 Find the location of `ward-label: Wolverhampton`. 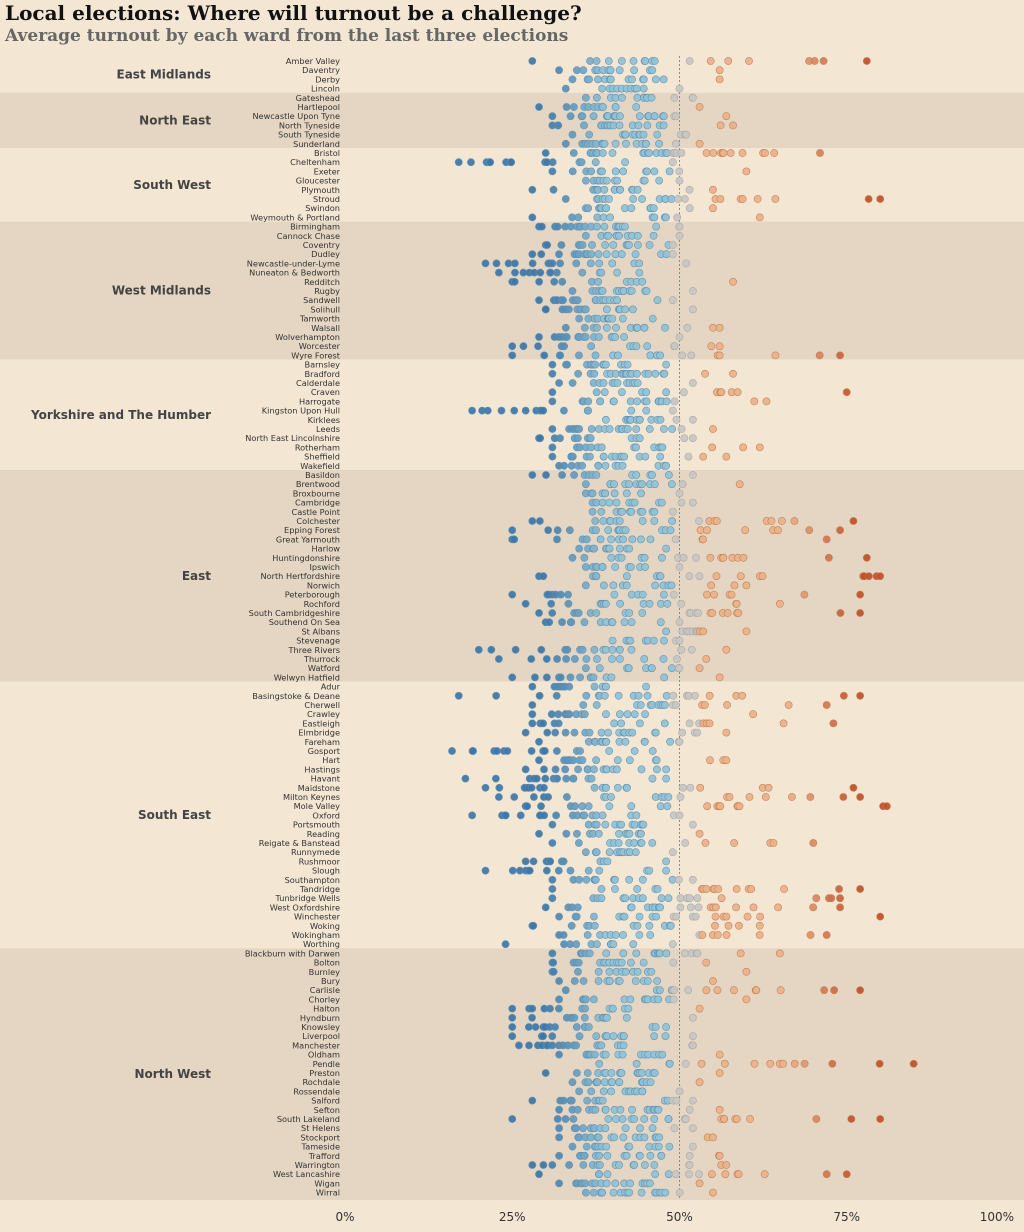

ward-label: Wolverhampton is located at coordinates (307, 337).